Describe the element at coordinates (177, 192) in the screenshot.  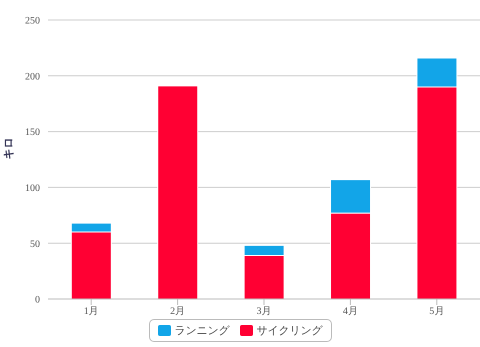
I see `bar` at that location.